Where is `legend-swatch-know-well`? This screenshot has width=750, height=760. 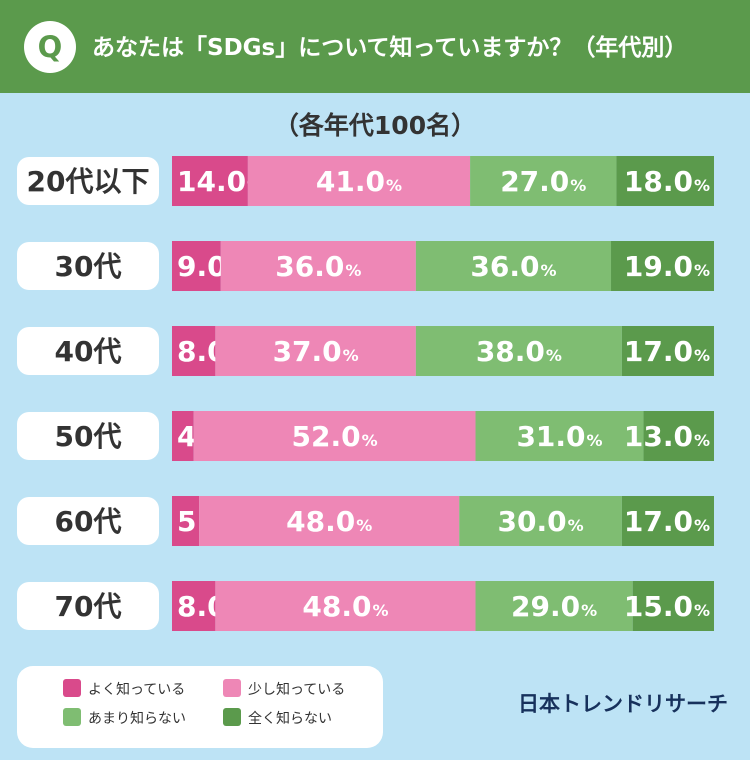 legend-swatch-know-well is located at coordinates (72, 688).